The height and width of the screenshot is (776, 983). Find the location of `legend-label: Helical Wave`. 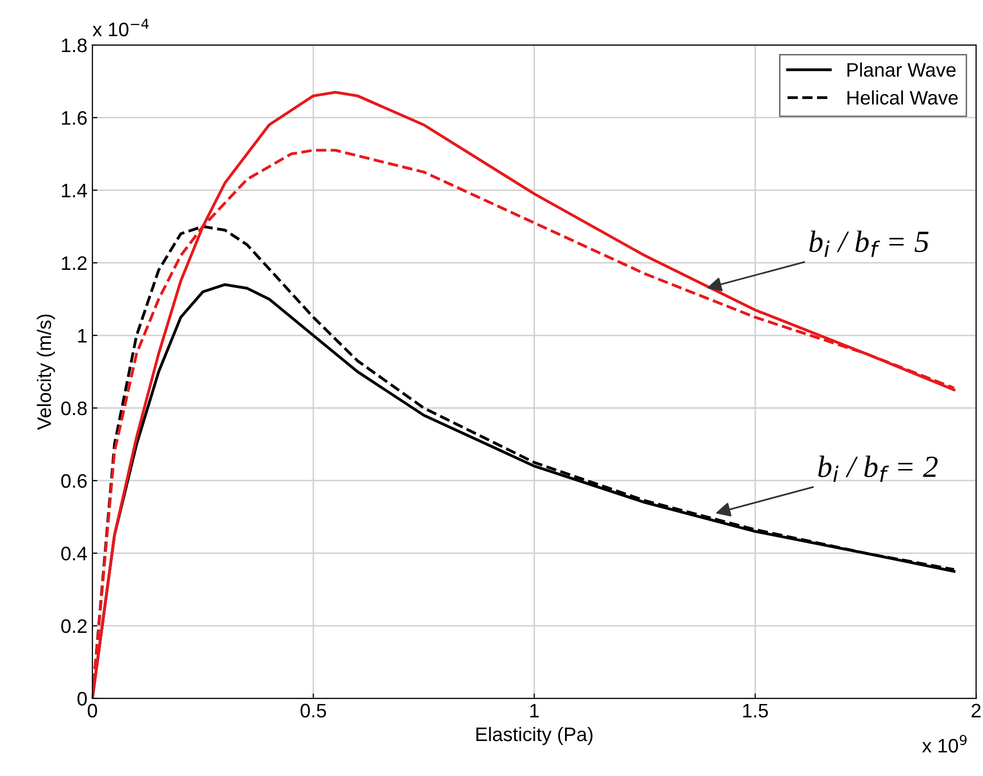

legend-label: Helical Wave is located at coordinates (902, 97).